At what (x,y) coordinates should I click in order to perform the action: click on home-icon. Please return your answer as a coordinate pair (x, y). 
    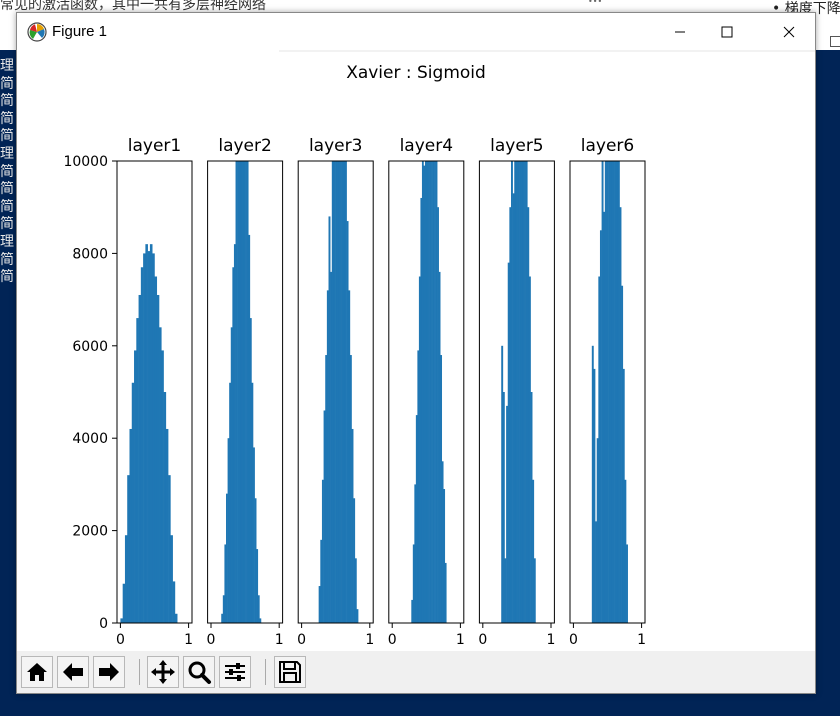
    Looking at the image, I should click on (37, 672).